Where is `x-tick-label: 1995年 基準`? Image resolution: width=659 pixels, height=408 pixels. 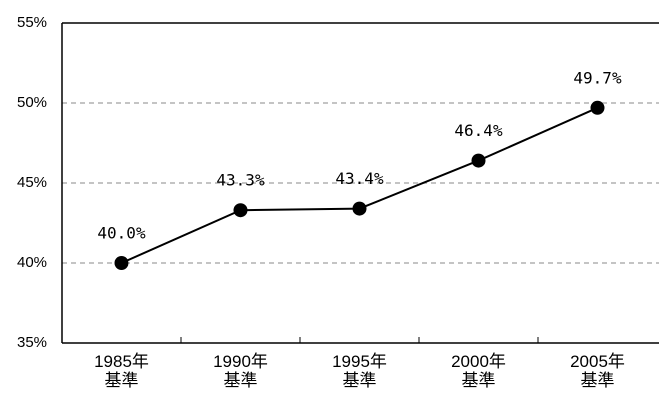 x-tick-label: 1995年 基準 is located at coordinates (359, 371).